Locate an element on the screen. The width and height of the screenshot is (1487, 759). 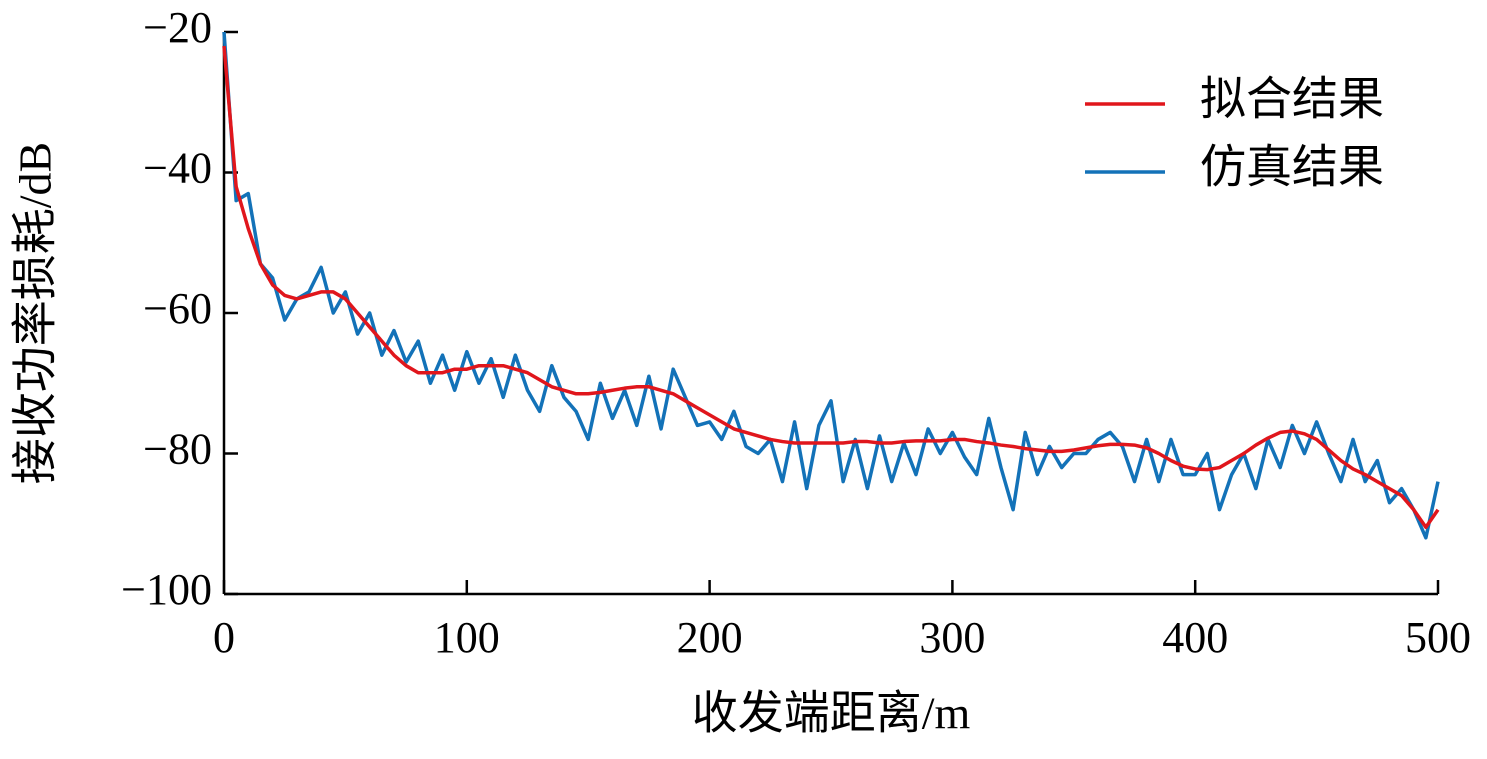
x-tick-label: 100 is located at coordinates (467, 637).